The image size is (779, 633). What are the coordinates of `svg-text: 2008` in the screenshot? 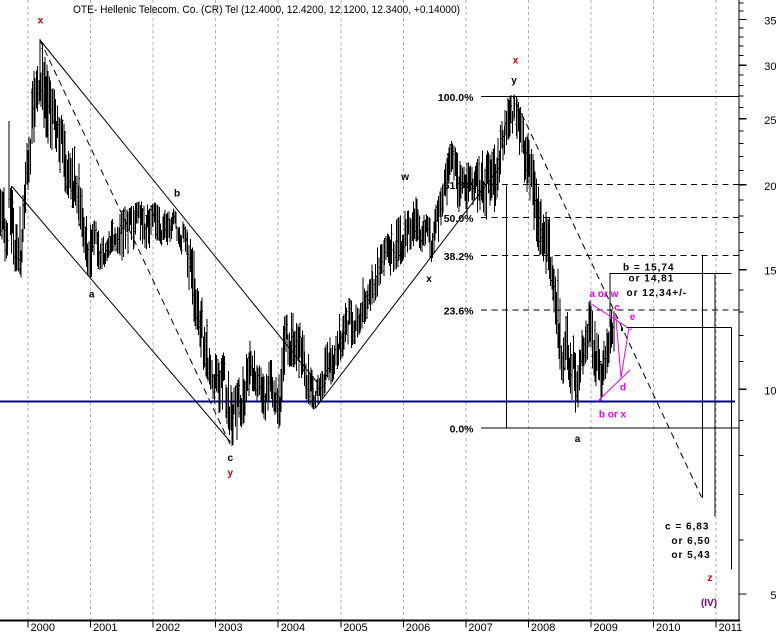 It's located at (543, 627).